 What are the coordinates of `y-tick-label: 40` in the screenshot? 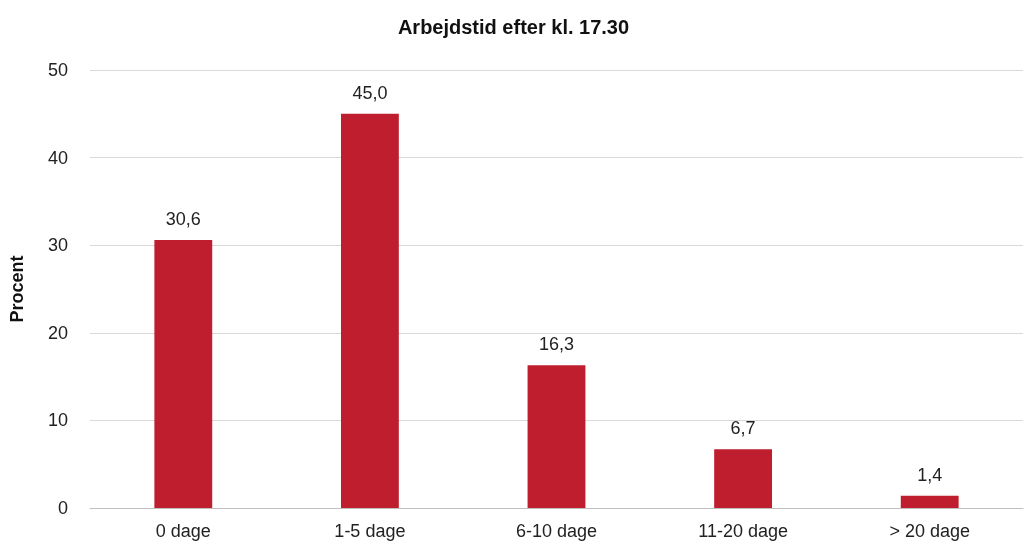 It's located at (57, 157).